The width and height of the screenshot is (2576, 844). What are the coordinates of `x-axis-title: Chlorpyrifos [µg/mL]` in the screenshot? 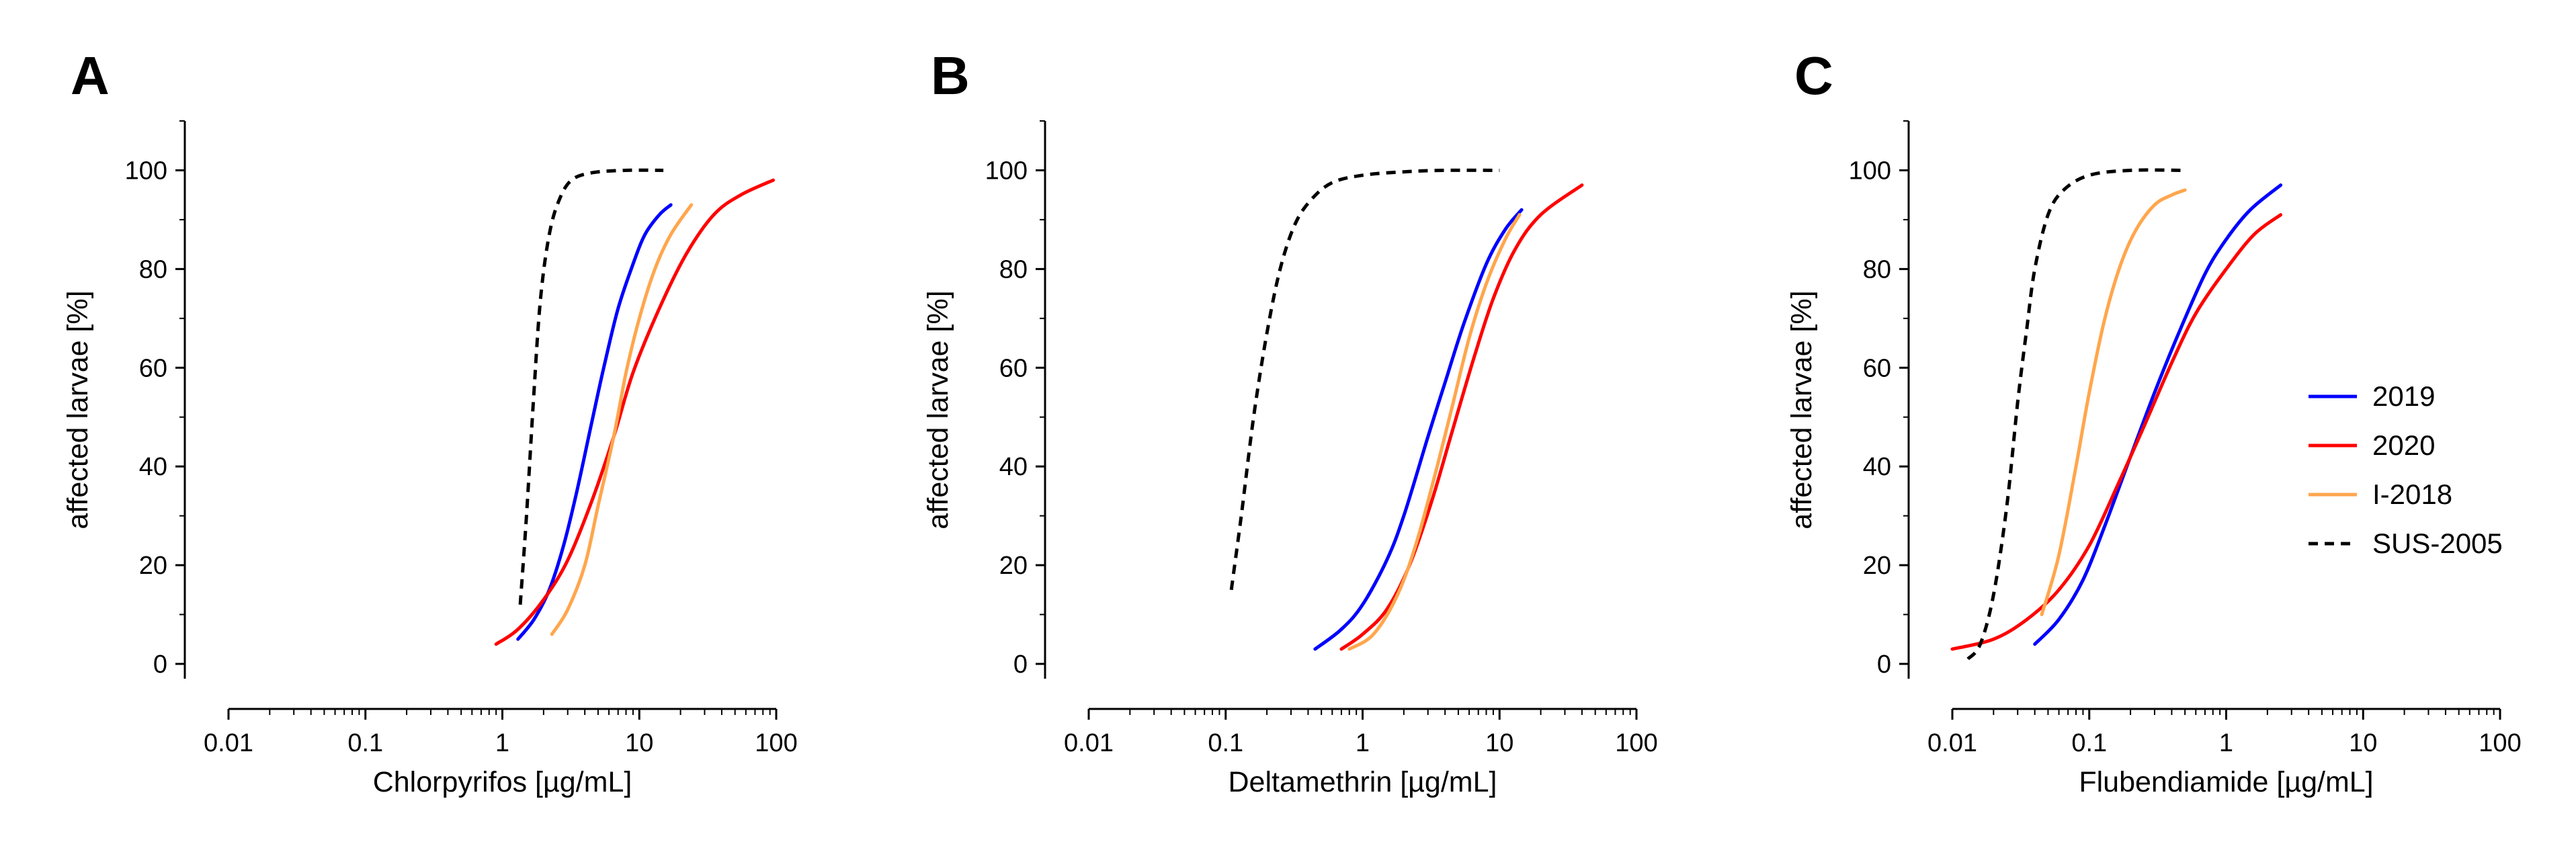 It's located at (502, 782).